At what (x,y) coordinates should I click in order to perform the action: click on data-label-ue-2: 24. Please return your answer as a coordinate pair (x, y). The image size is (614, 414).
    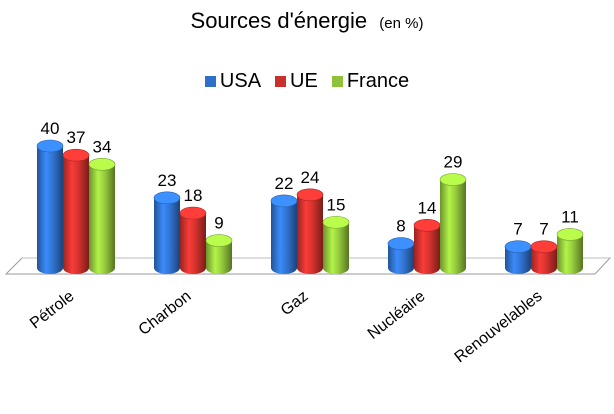
    Looking at the image, I should click on (310, 177).